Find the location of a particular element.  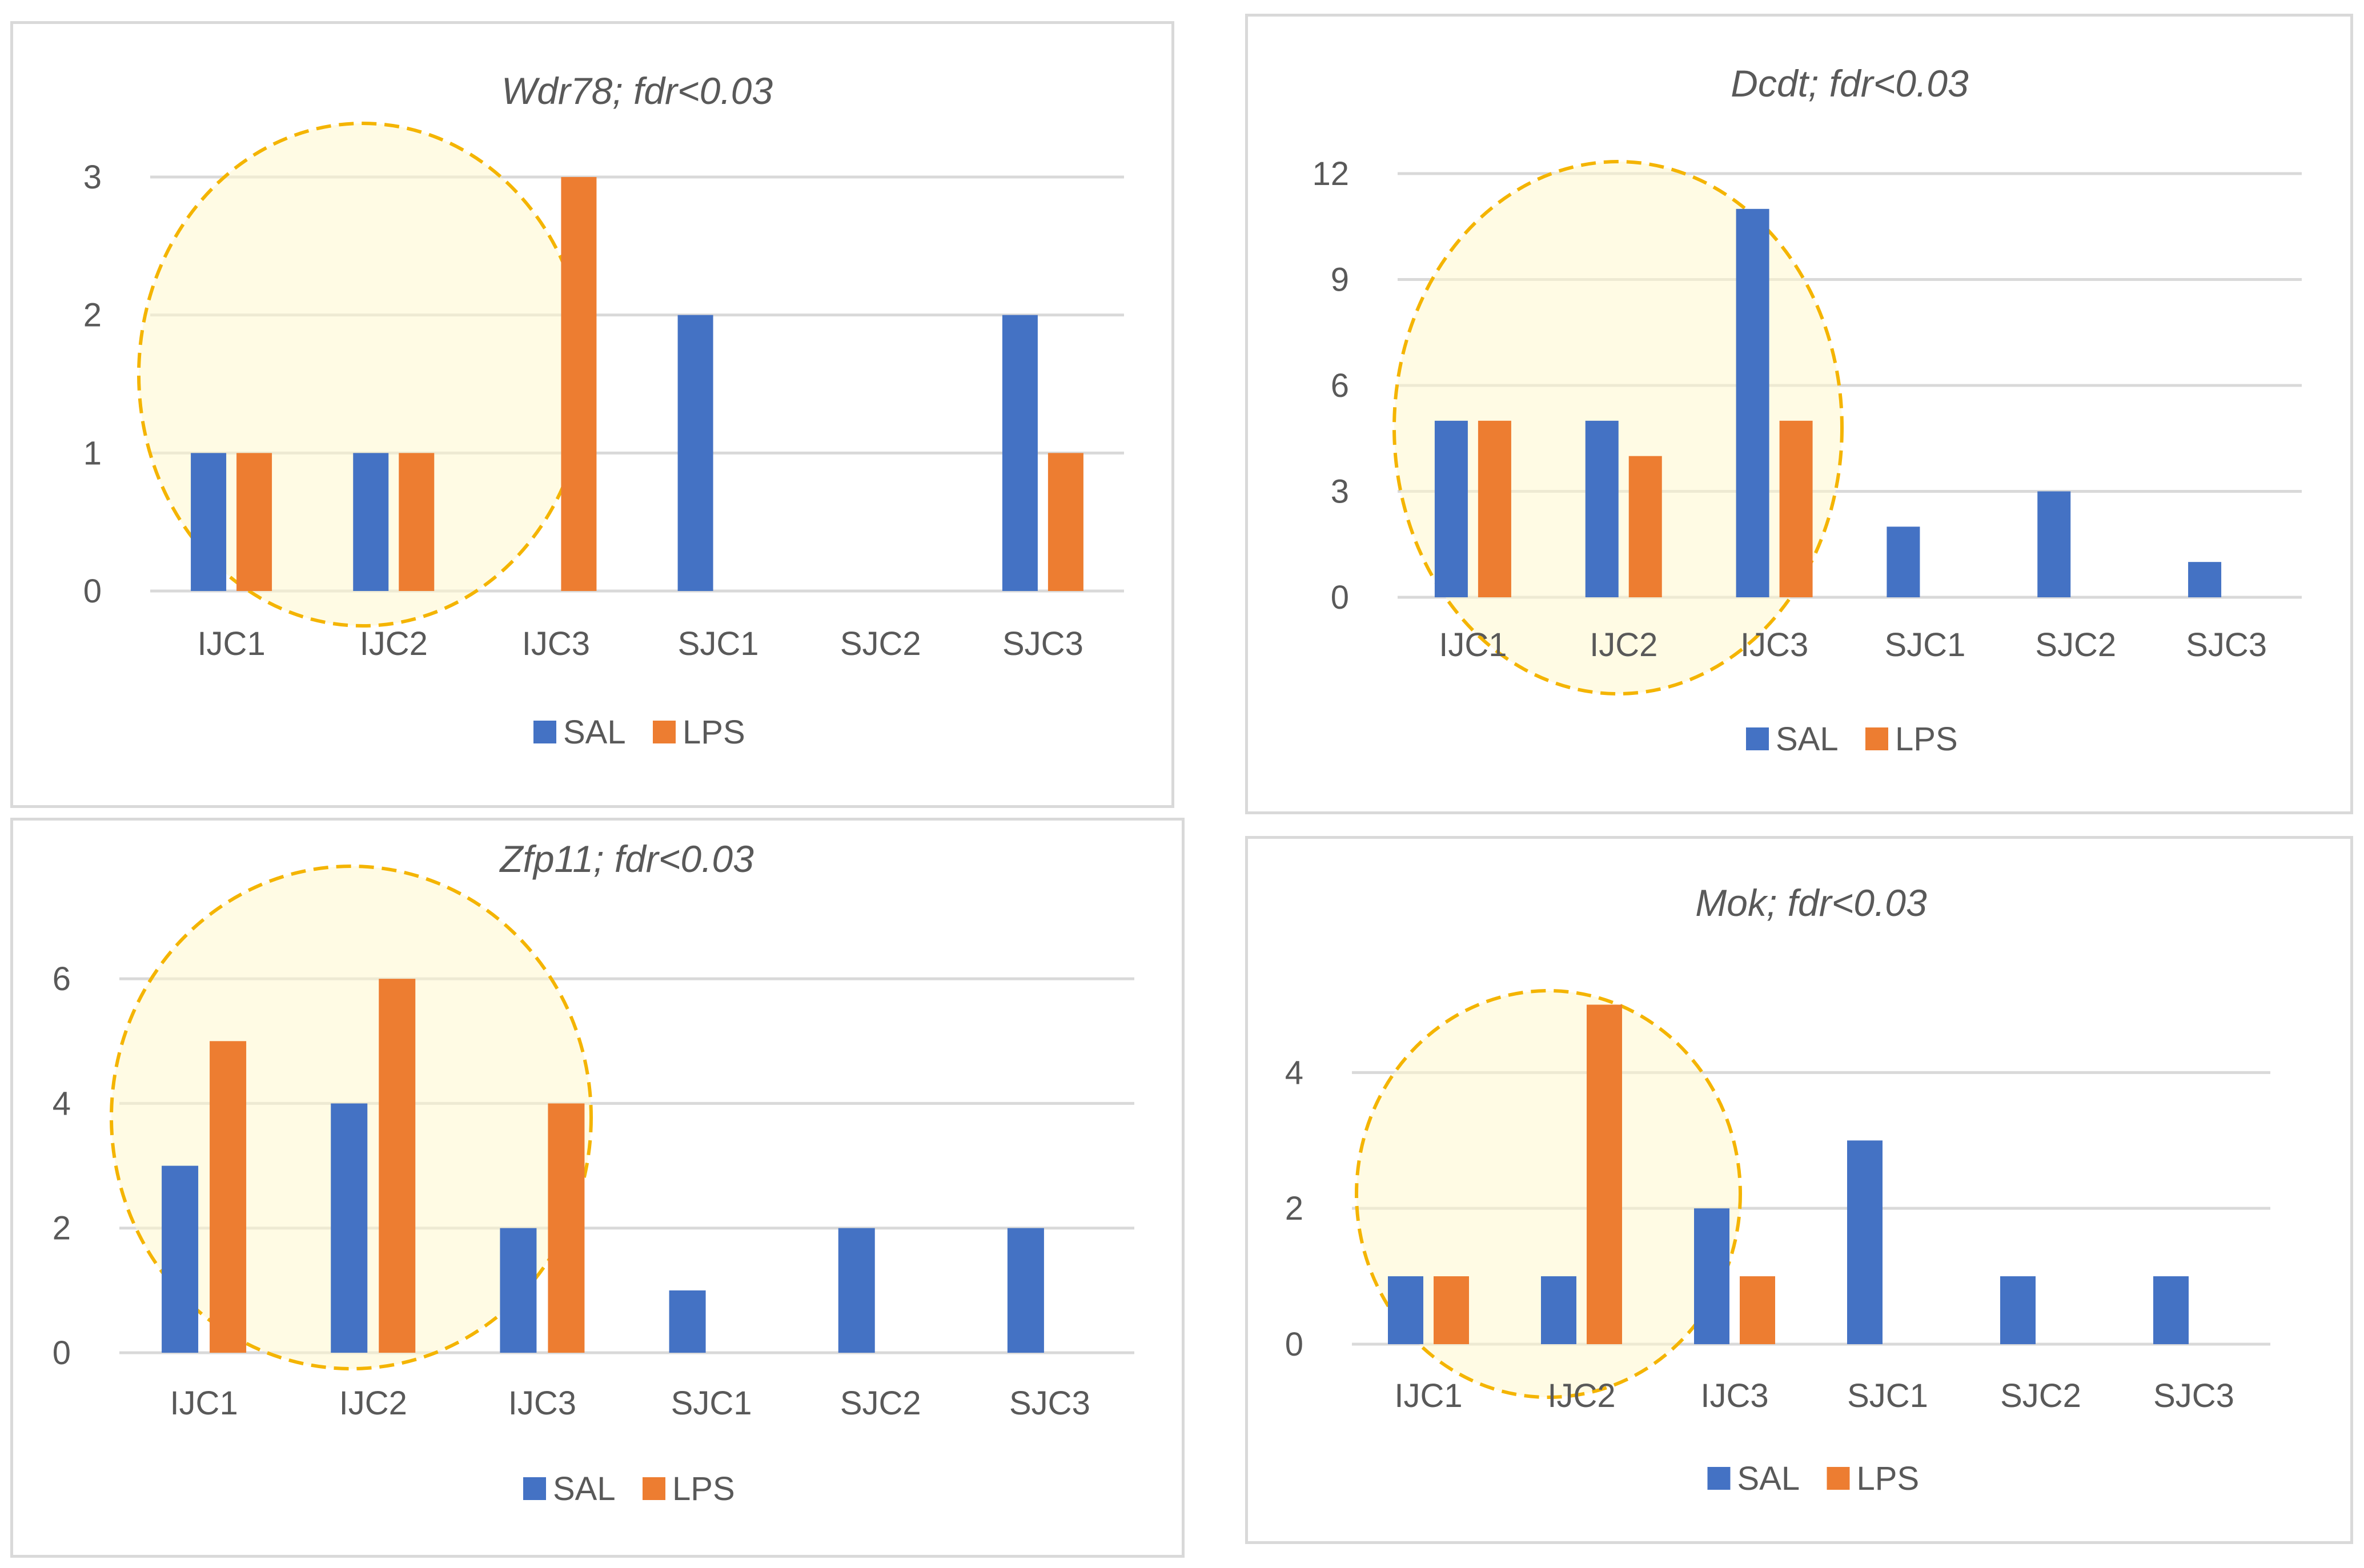

bar-lps-sjc3 is located at coordinates (1065, 522).